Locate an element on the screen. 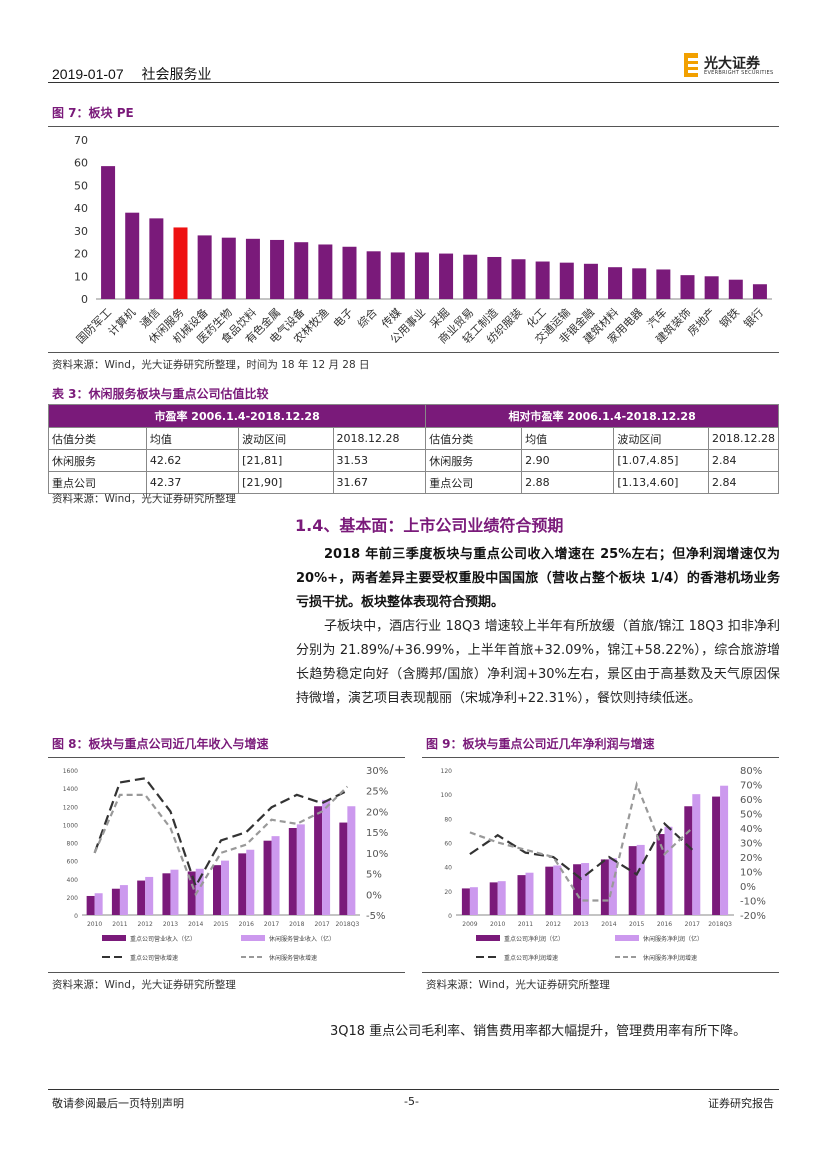 The height and width of the screenshot is (1169, 827). company-logo: 光大证券 EVERBRIGHT SECURITIES is located at coordinates (732, 66).